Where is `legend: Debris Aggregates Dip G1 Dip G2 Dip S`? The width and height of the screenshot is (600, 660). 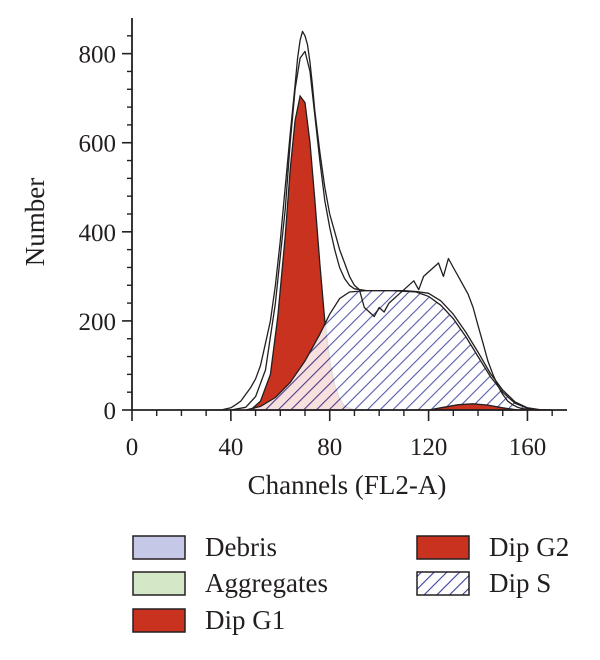 legend: Debris Aggregates Dip G1 Dip G2 Dip S is located at coordinates (350, 583).